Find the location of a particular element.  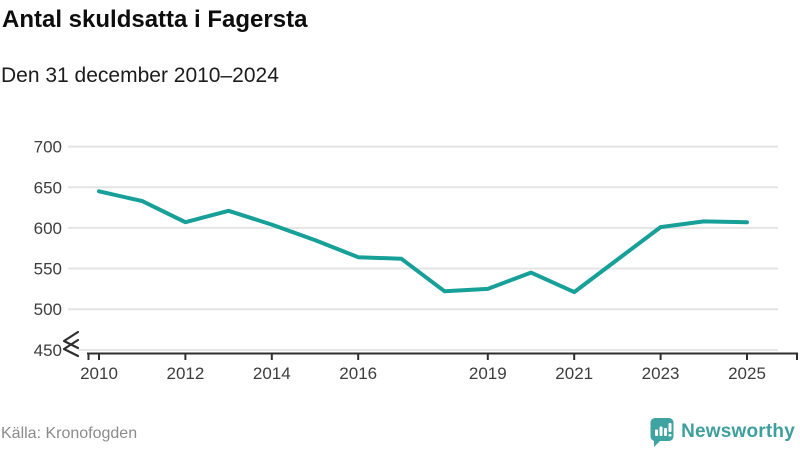

svg-text: 2023 is located at coordinates (661, 373).